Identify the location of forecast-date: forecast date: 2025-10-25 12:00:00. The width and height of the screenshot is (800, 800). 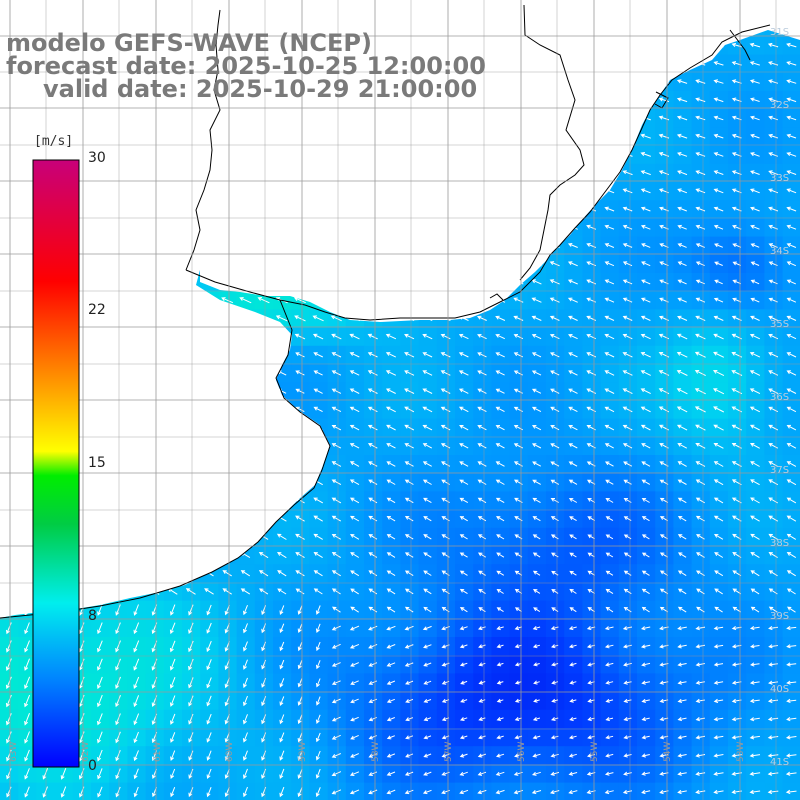
(246, 66).